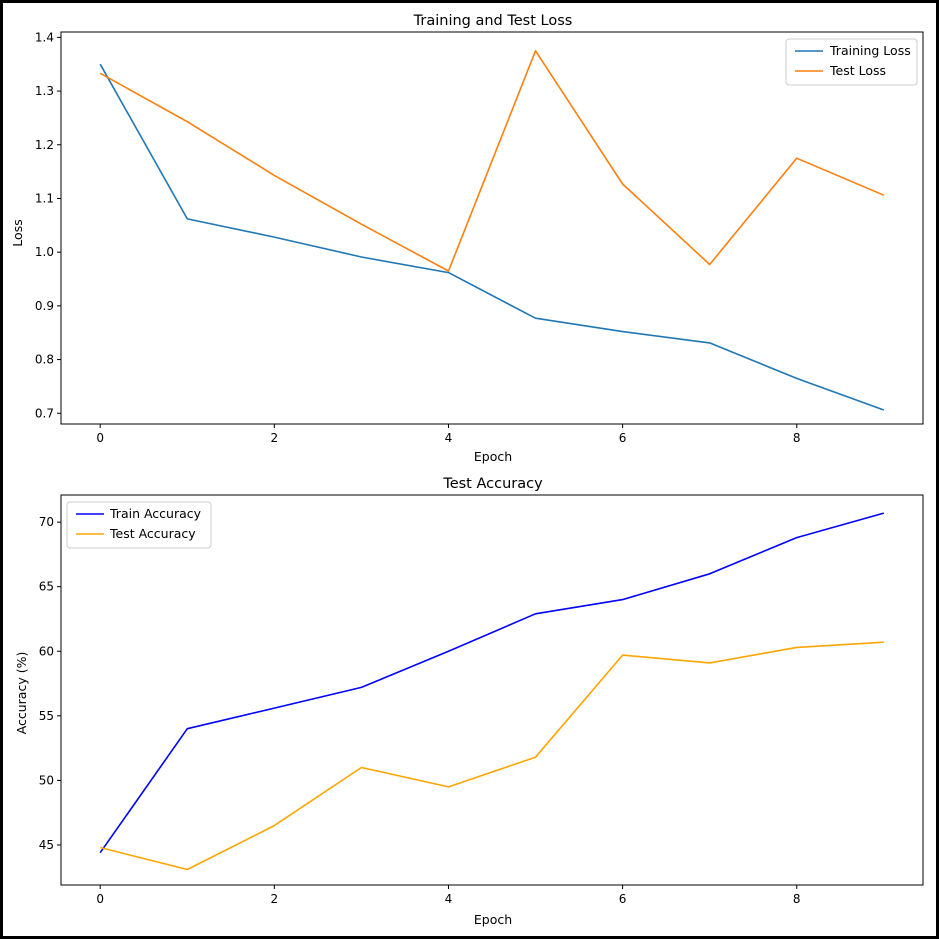 This screenshot has width=939, height=939. What do you see at coordinates (797, 438) in the screenshot?
I see `loss-xtick-label-4: 8` at bounding box center [797, 438].